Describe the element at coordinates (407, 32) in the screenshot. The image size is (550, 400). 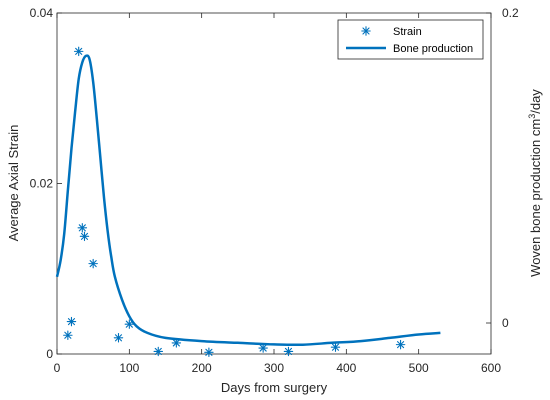
I see `legend-label-strain: Strain` at that location.